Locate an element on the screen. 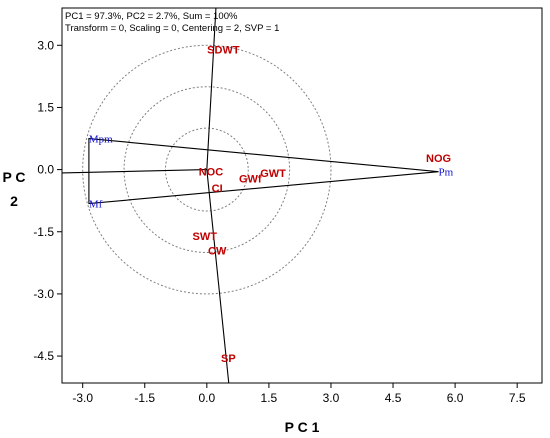 The height and width of the screenshot is (438, 550). x-tick-label: -1.5 is located at coordinates (144, 398).